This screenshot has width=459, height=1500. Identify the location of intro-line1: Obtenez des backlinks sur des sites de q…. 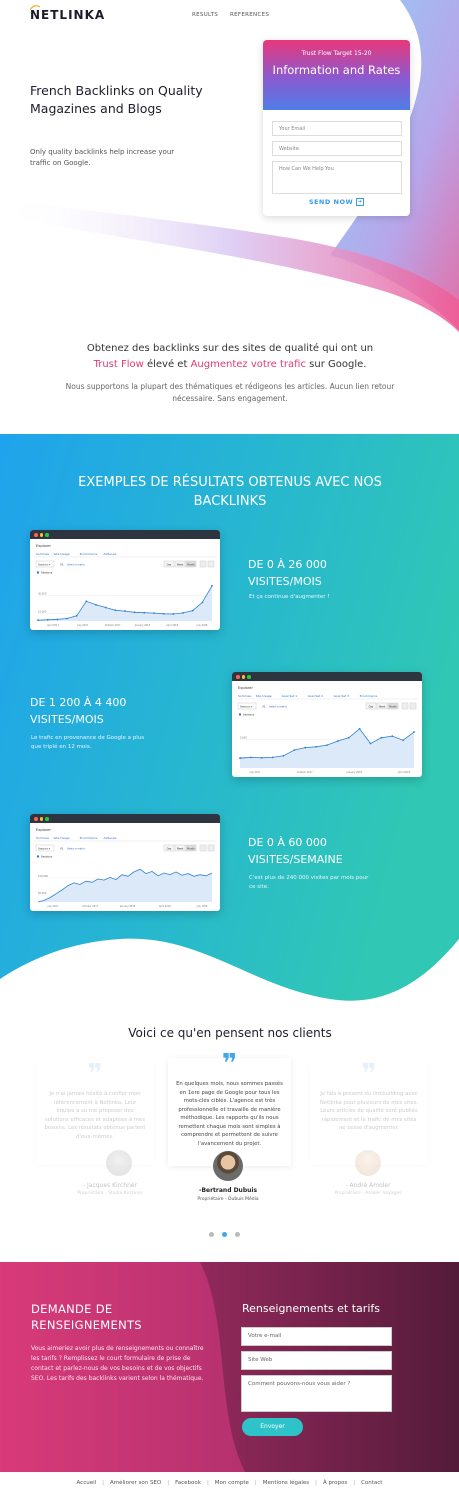
(230, 348).